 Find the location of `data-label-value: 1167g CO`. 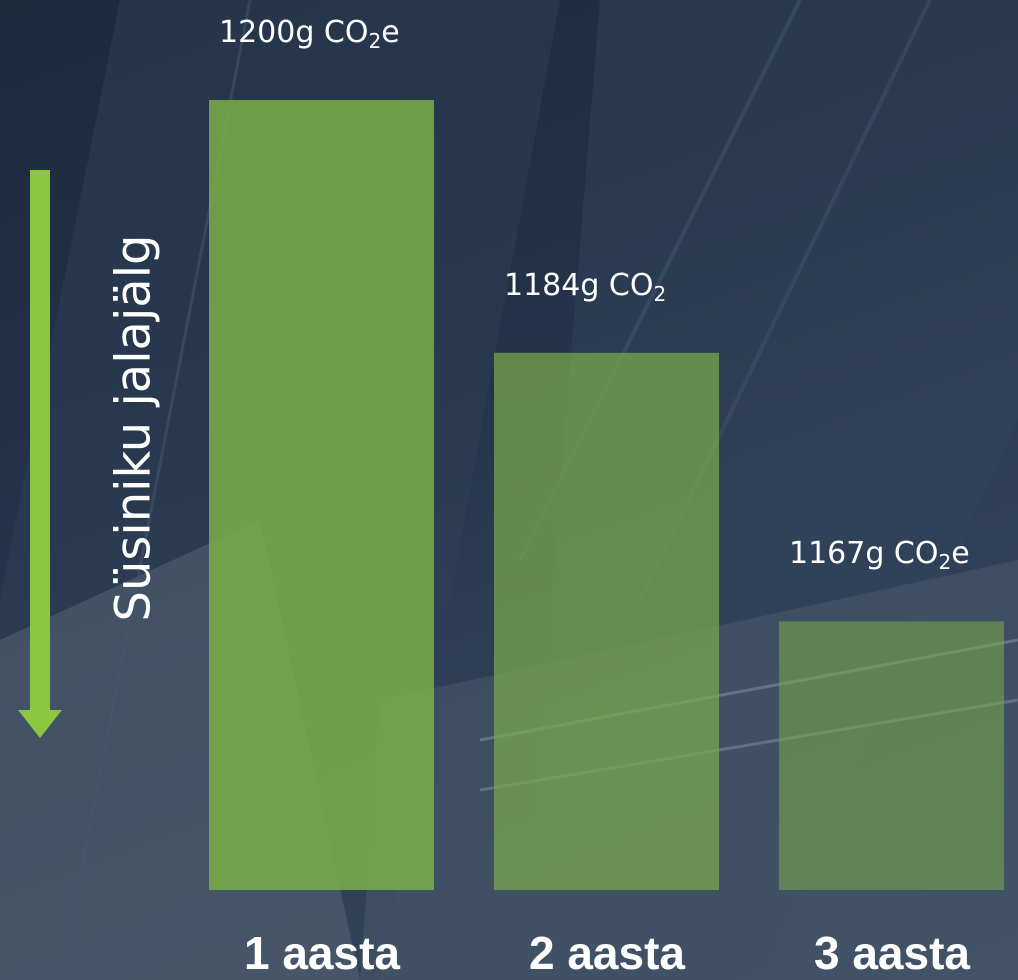

data-label-value: 1167g CO is located at coordinates (864, 554).